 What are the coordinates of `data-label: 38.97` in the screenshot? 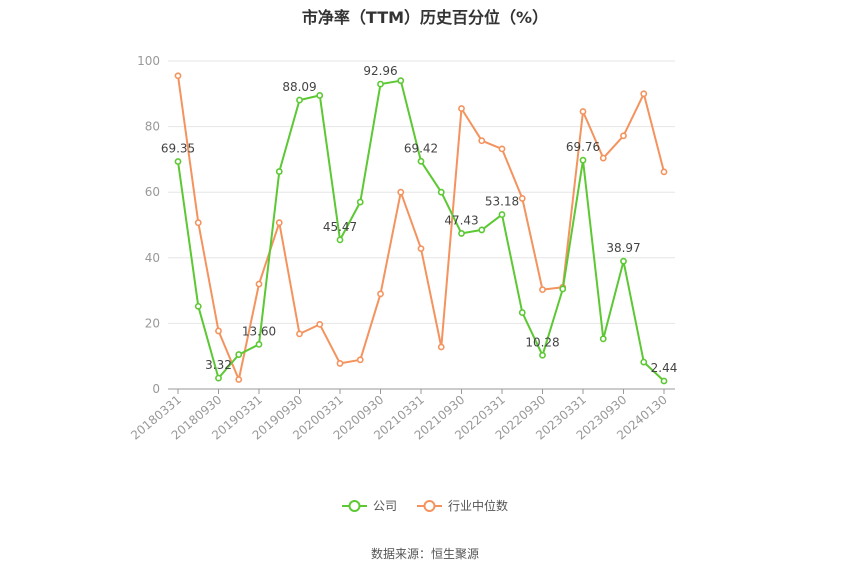 It's located at (623, 248).